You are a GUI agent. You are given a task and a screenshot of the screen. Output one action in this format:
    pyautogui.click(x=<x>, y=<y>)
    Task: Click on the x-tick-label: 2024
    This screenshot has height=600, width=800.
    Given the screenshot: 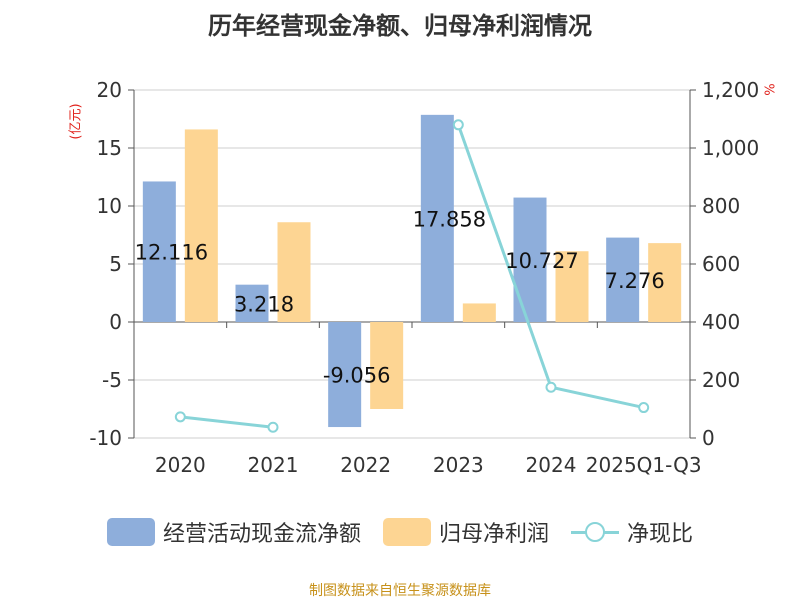 What is the action you would take?
    pyautogui.click(x=551, y=465)
    